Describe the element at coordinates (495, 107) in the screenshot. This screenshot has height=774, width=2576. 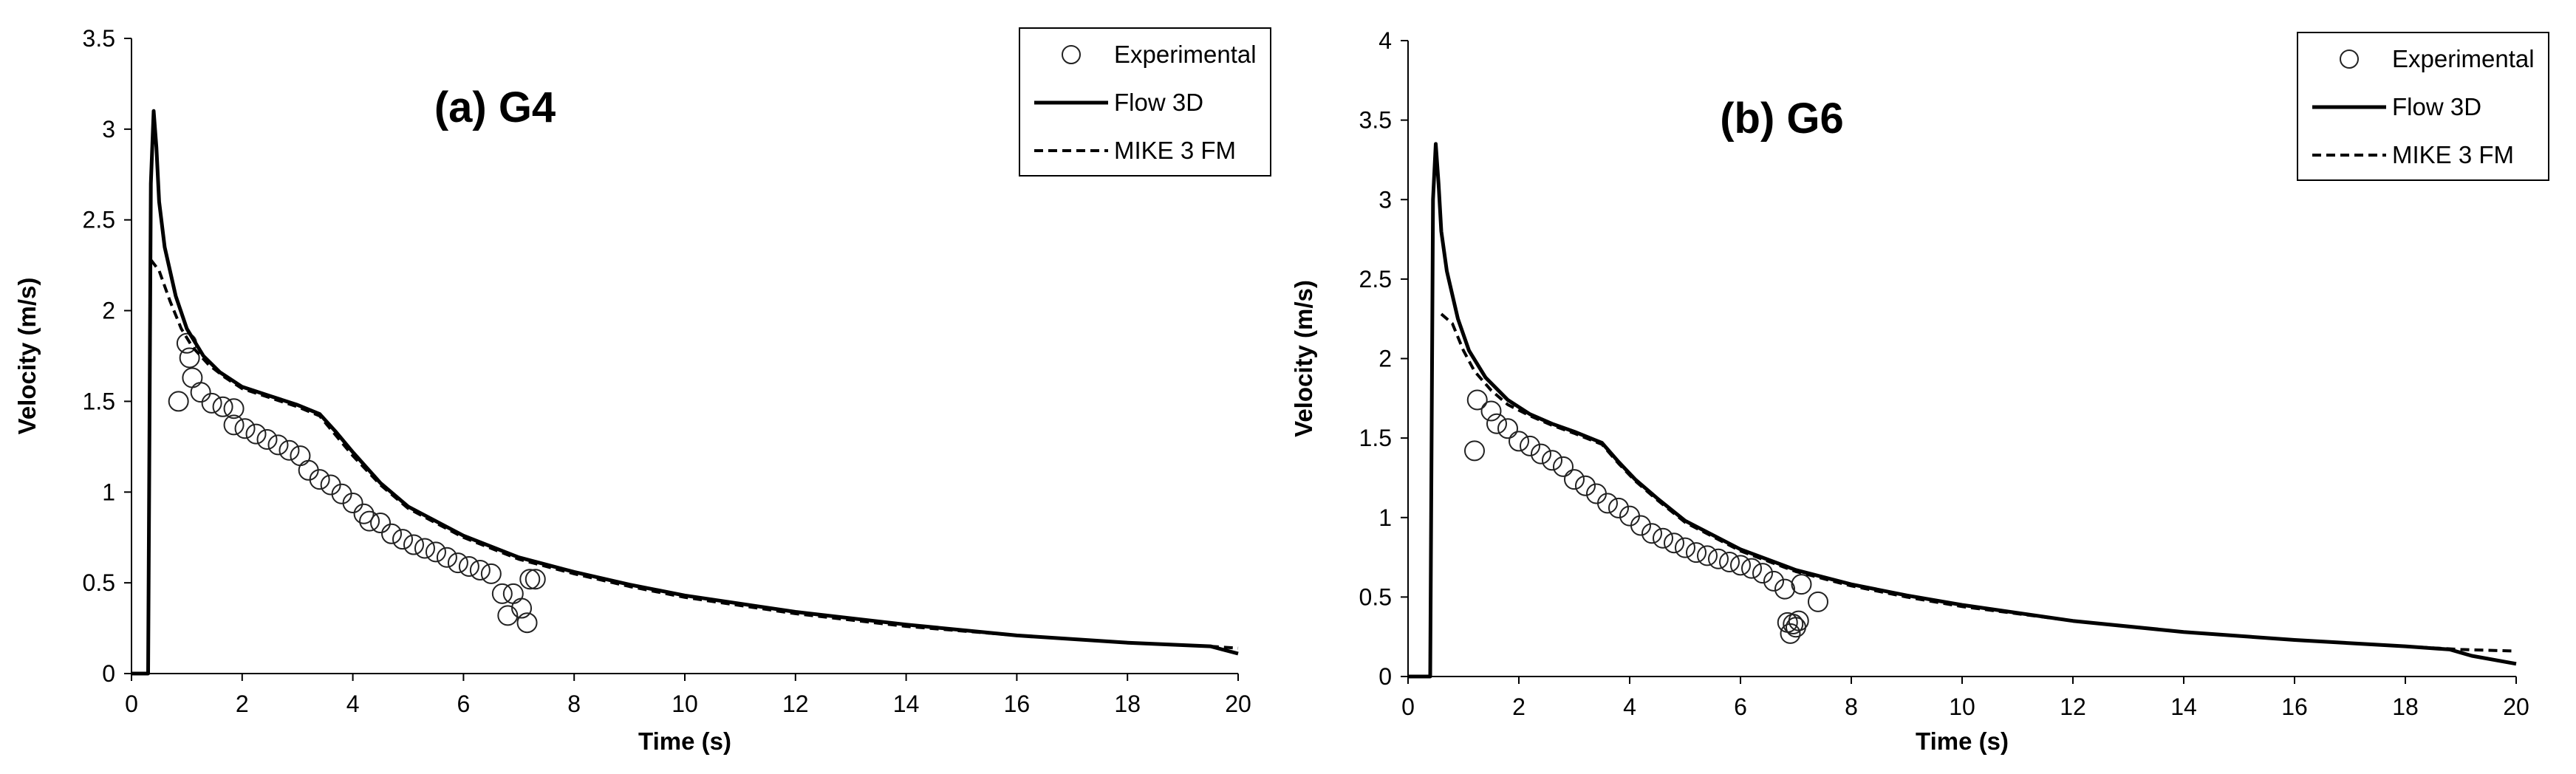
I see `panel-title: (a) G4` at that location.